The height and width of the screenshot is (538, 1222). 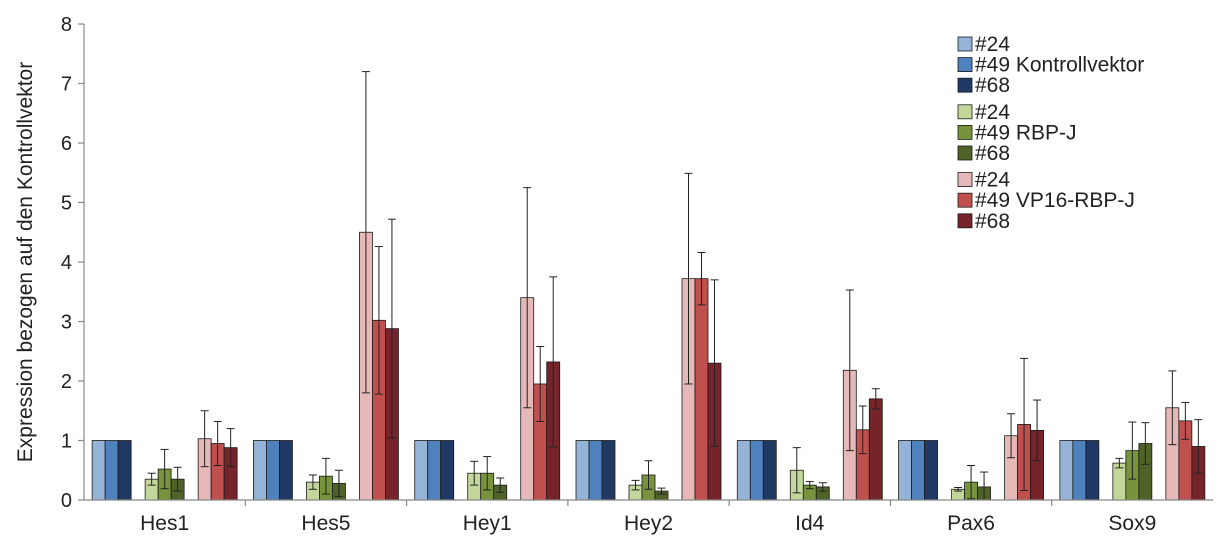 I want to click on legend-label: #49 Kontrollvektor, so click(x=1059, y=65).